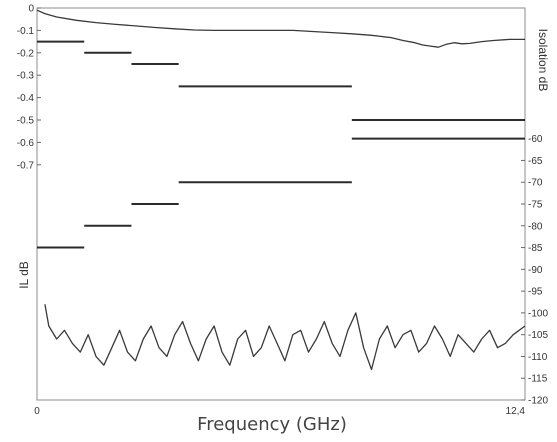 This screenshot has height=442, width=557. Describe the element at coordinates (285, 337) in the screenshot. I see `isolation-measured-line` at that location.